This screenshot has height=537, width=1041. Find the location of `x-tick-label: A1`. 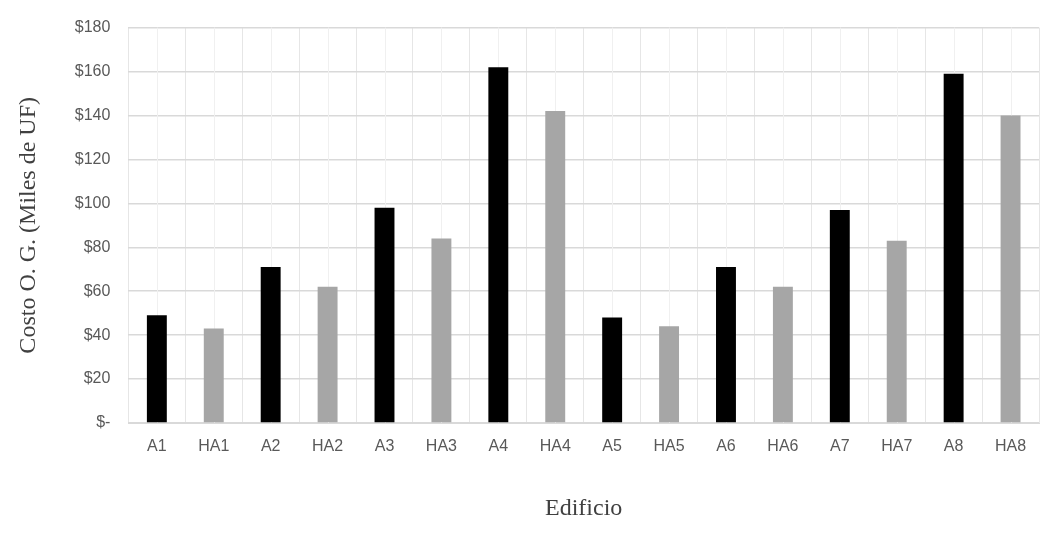

x-tick-label: A1 is located at coordinates (157, 446).